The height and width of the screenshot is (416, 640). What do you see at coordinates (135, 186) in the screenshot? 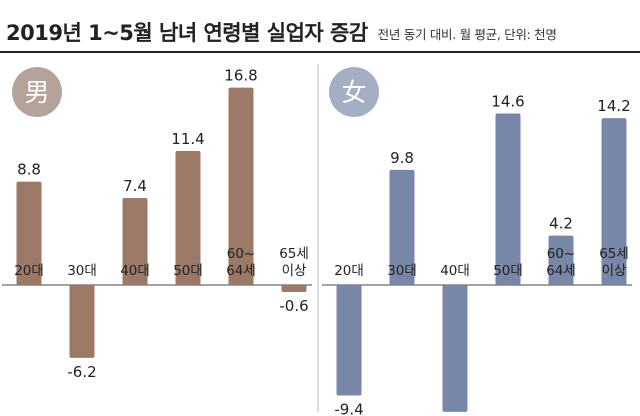
I see `male-value-label: 7.4` at bounding box center [135, 186].